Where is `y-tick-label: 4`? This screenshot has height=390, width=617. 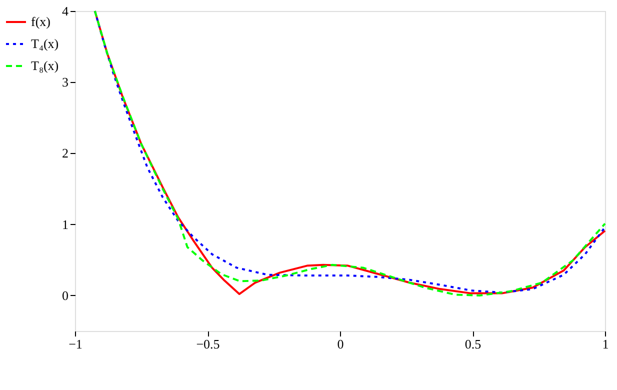 y-tick-label: 4 is located at coordinates (65, 11).